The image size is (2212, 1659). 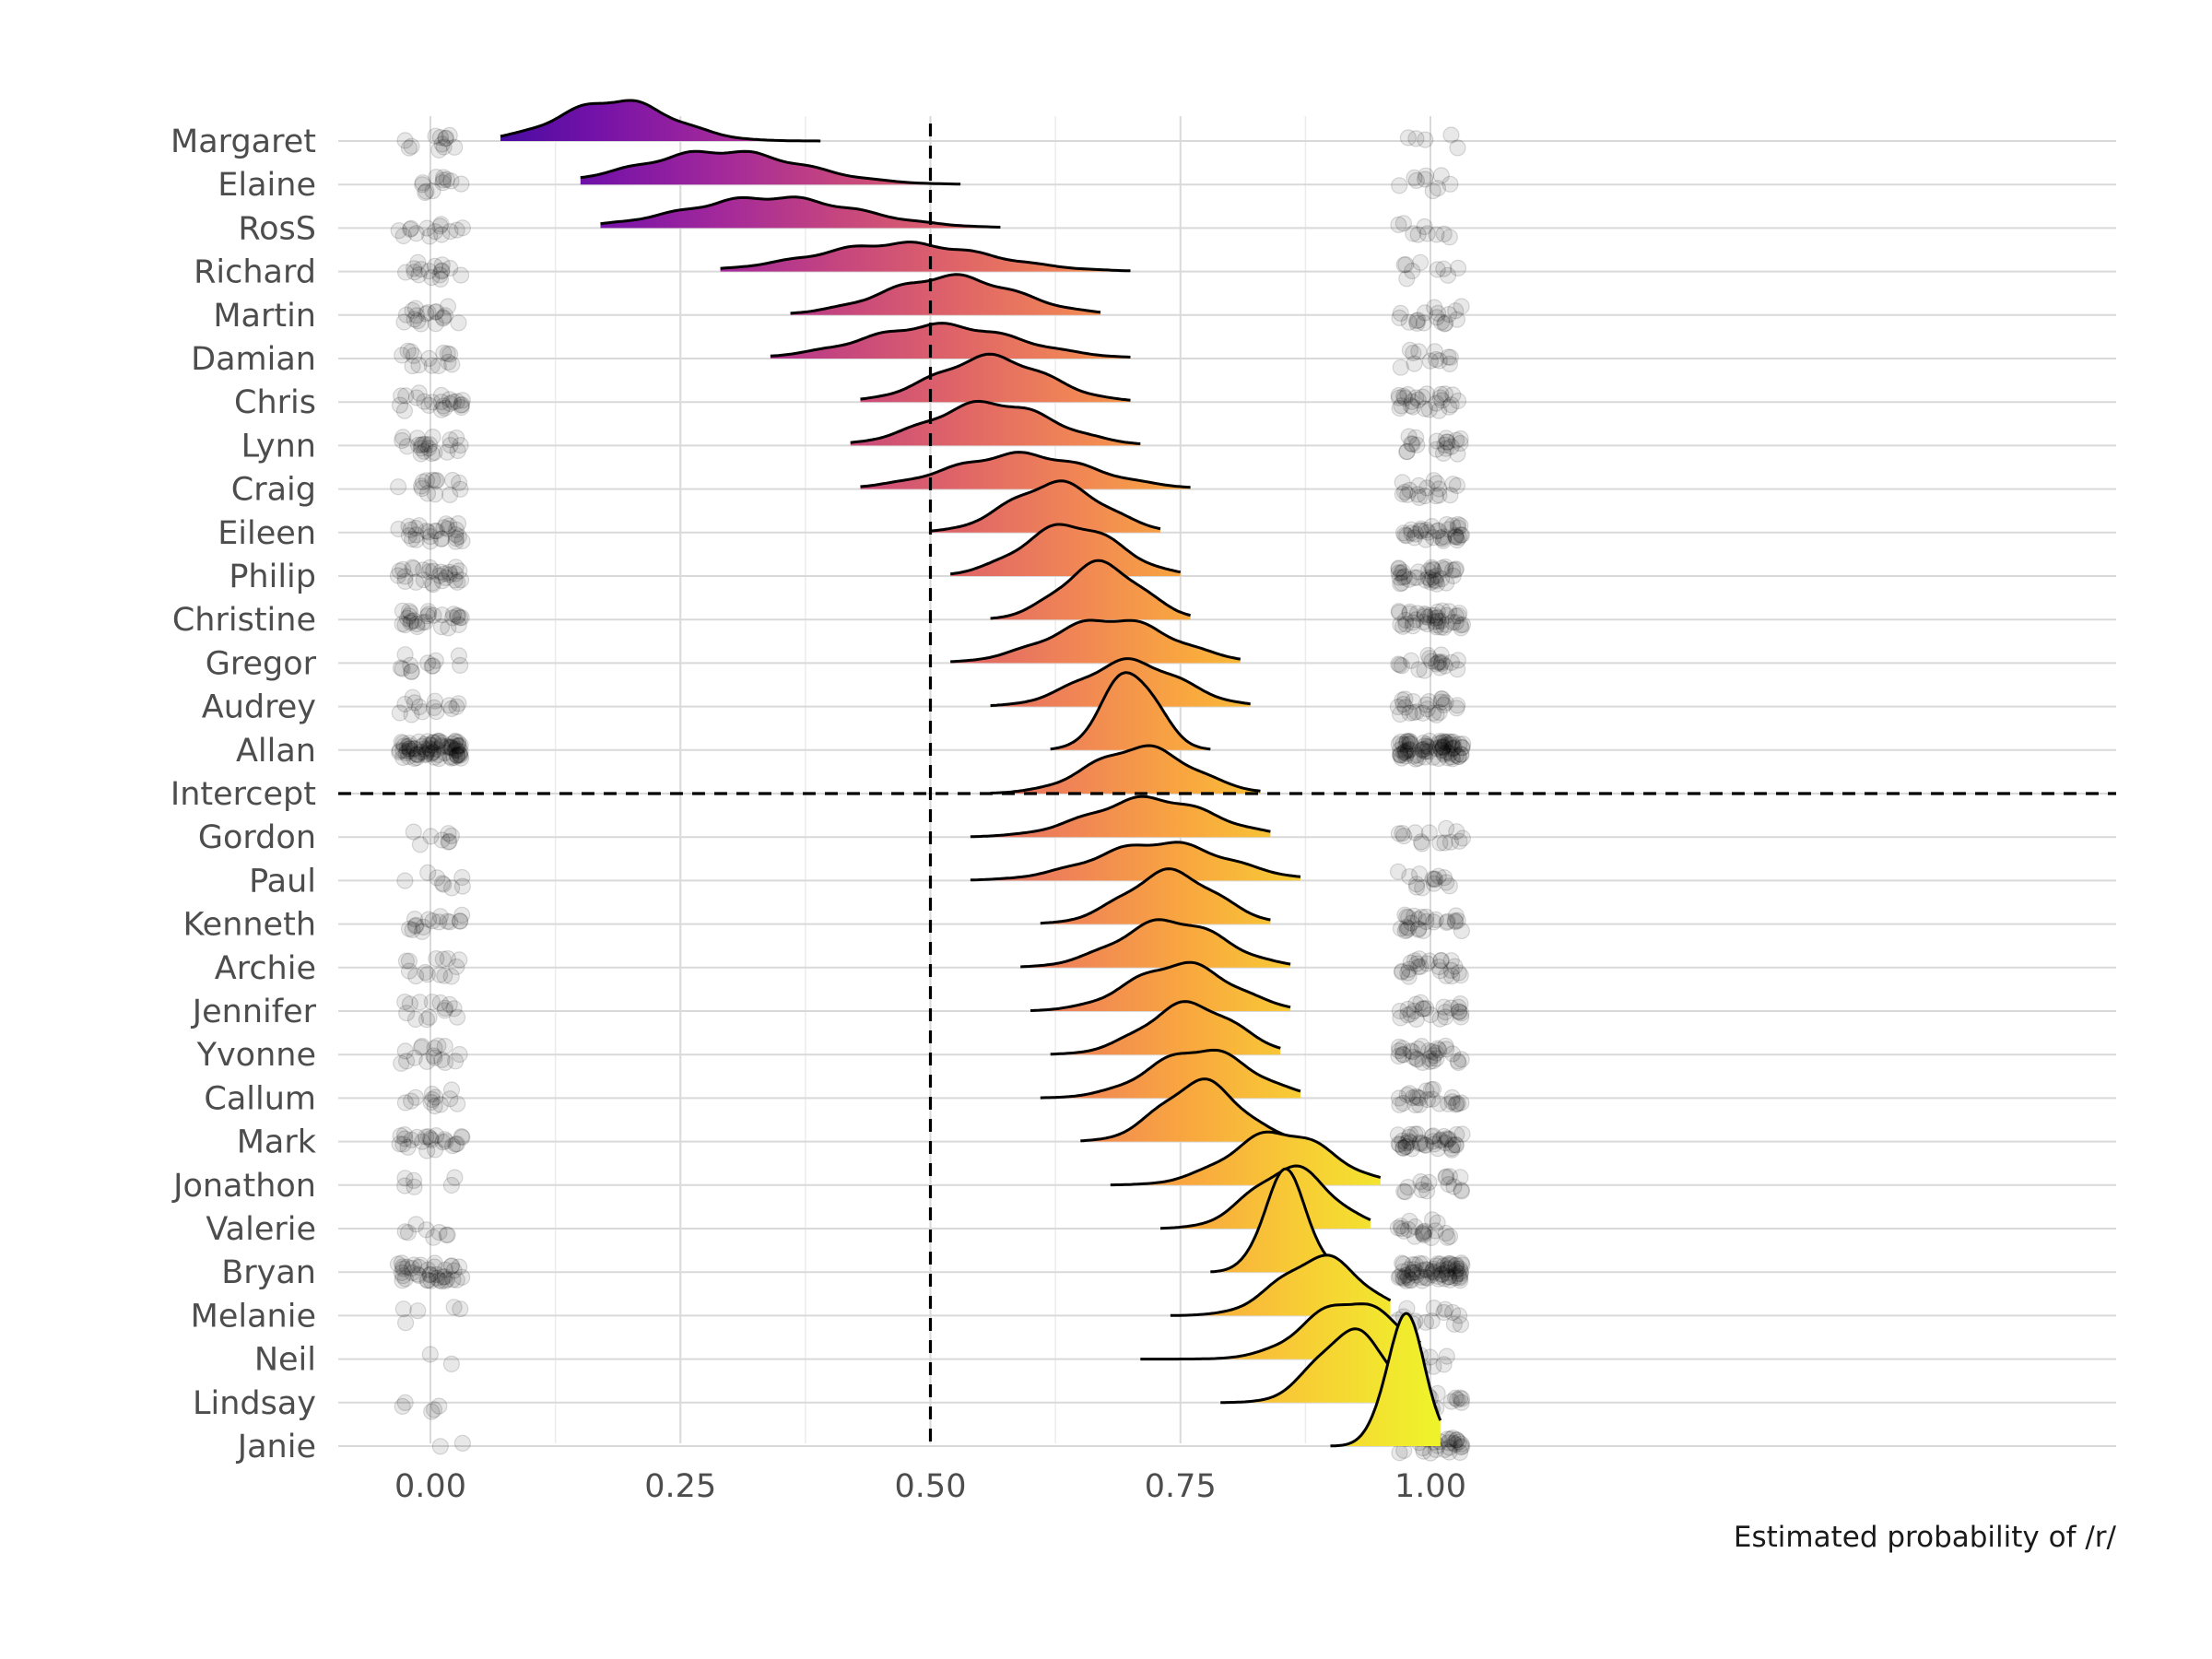 I want to click on ridge-chris, so click(x=995, y=377).